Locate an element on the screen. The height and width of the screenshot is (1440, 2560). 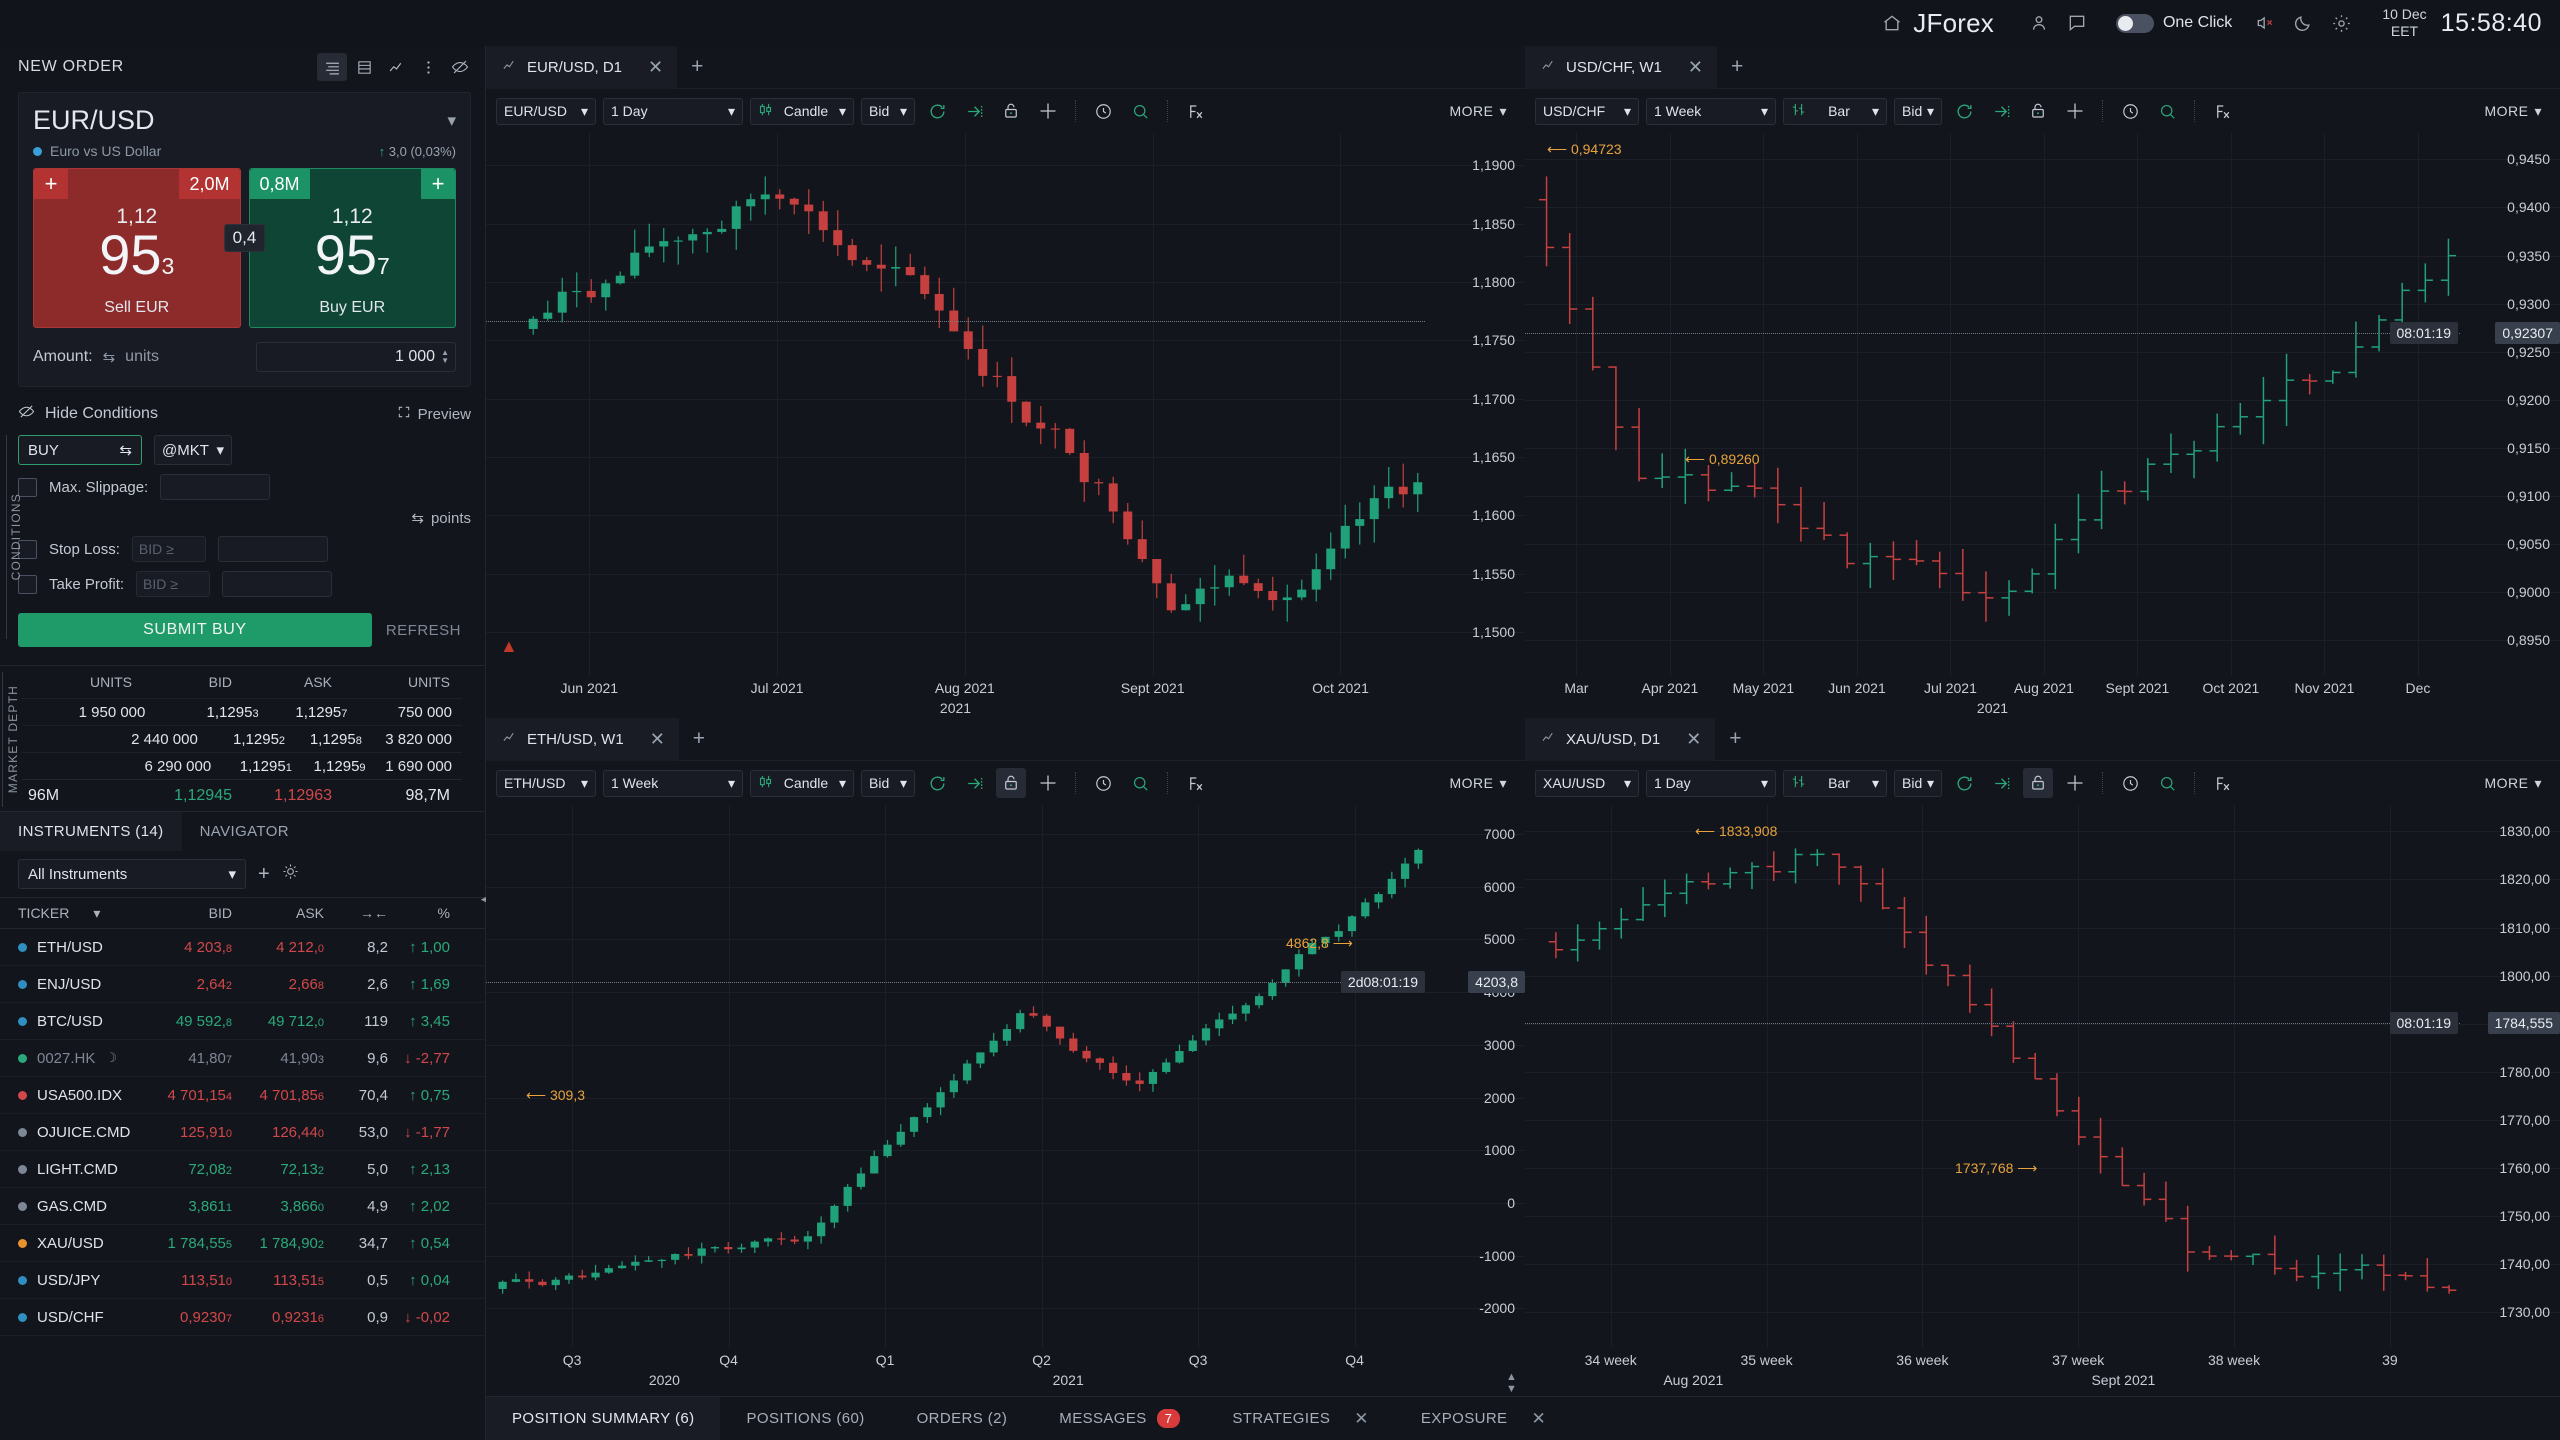
hide-conditions-row: Hide Conditions Preview is located at coordinates (244, 414).